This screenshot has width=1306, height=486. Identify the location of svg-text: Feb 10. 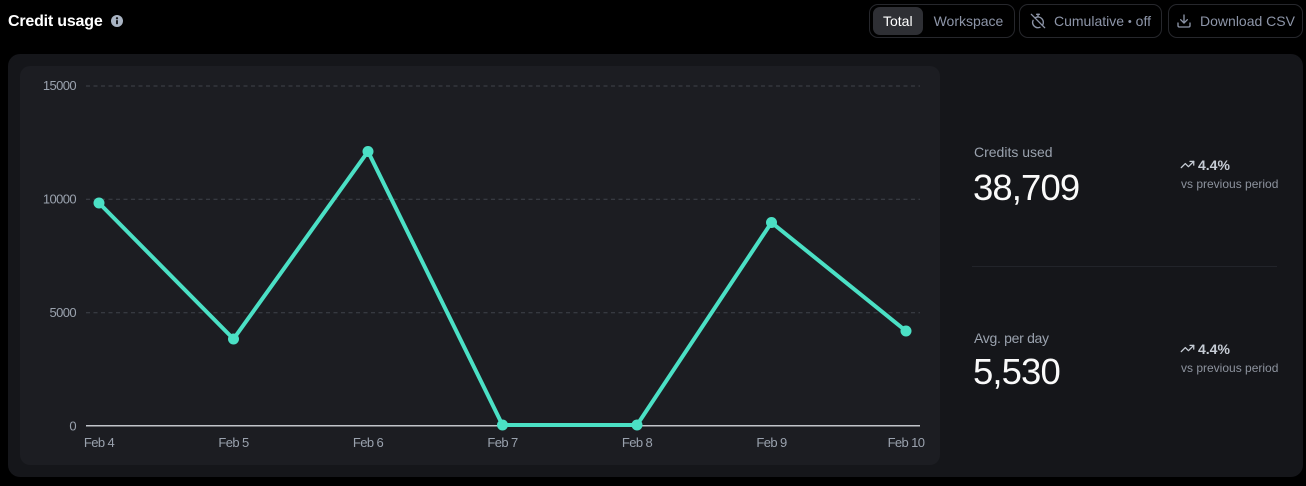
(906, 442).